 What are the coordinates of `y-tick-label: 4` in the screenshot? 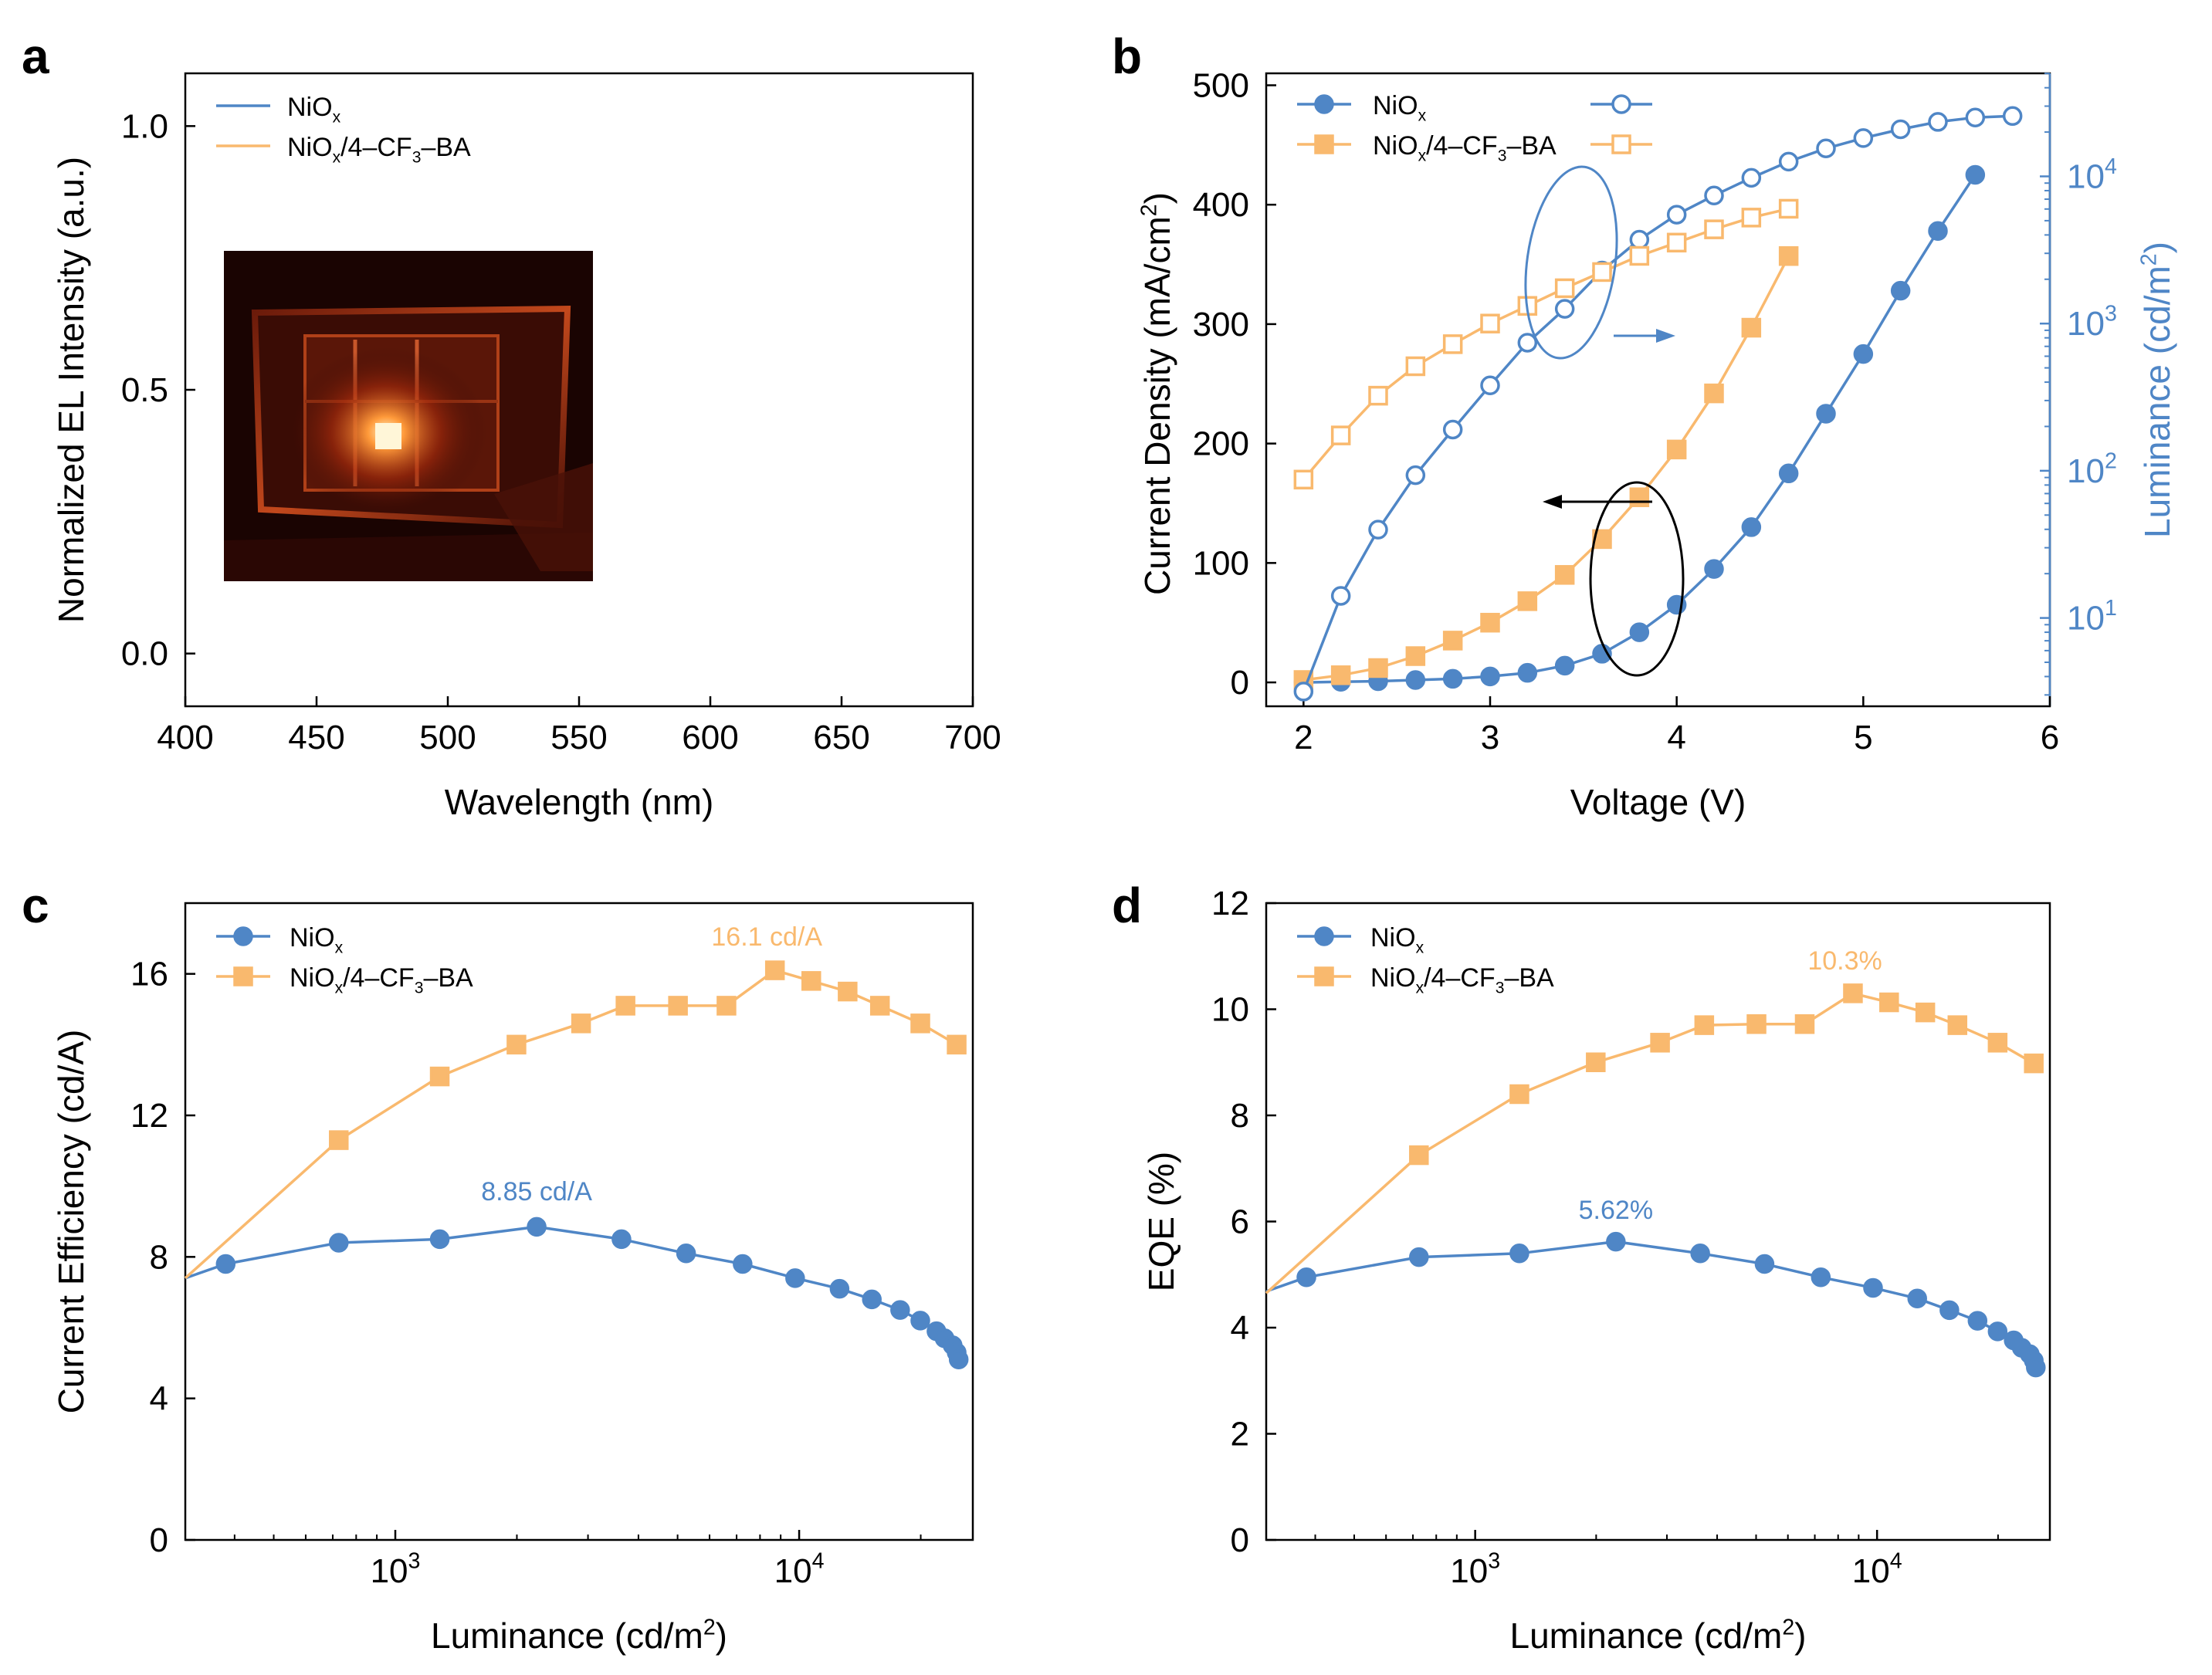 It's located at (1240, 1328).